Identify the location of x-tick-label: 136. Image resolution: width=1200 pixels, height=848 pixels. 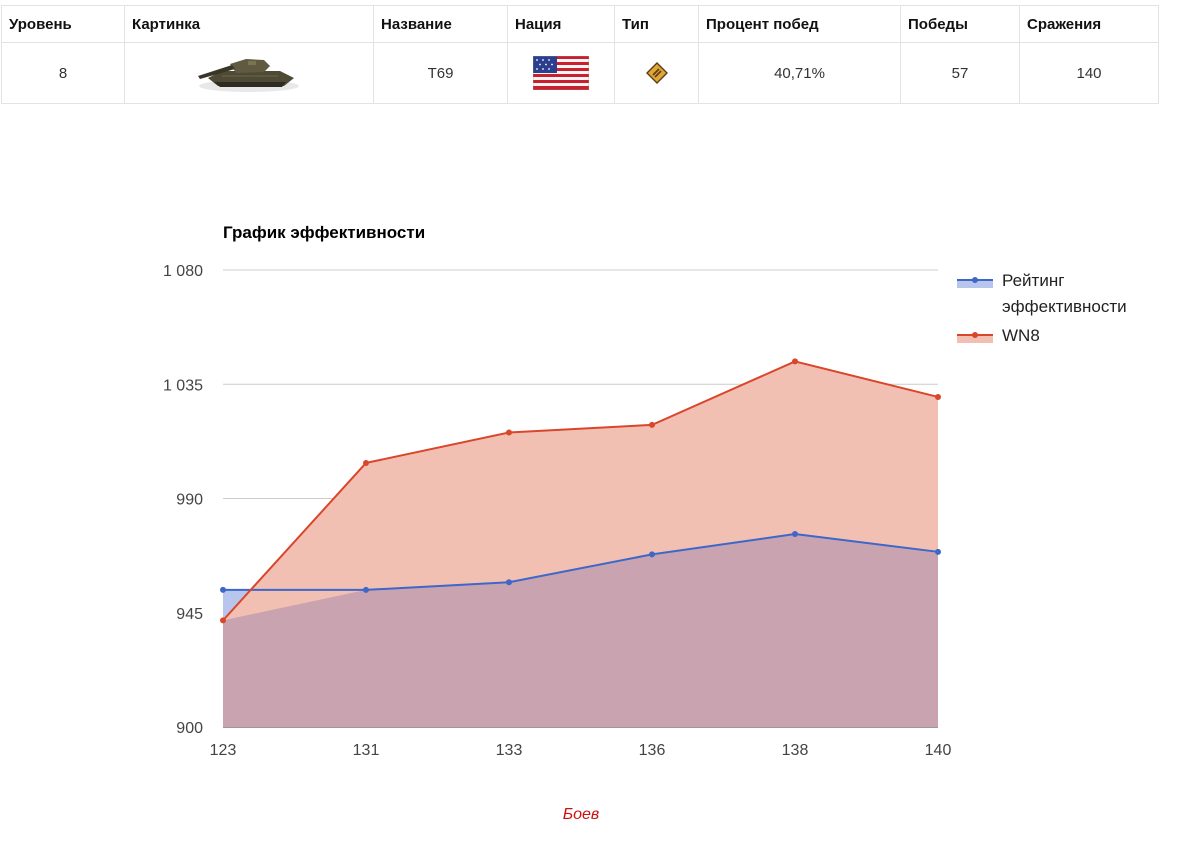
(652, 750).